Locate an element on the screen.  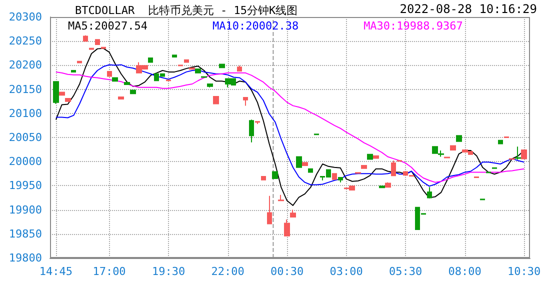
x-tick-label: 19:30 is located at coordinates (169, 271).